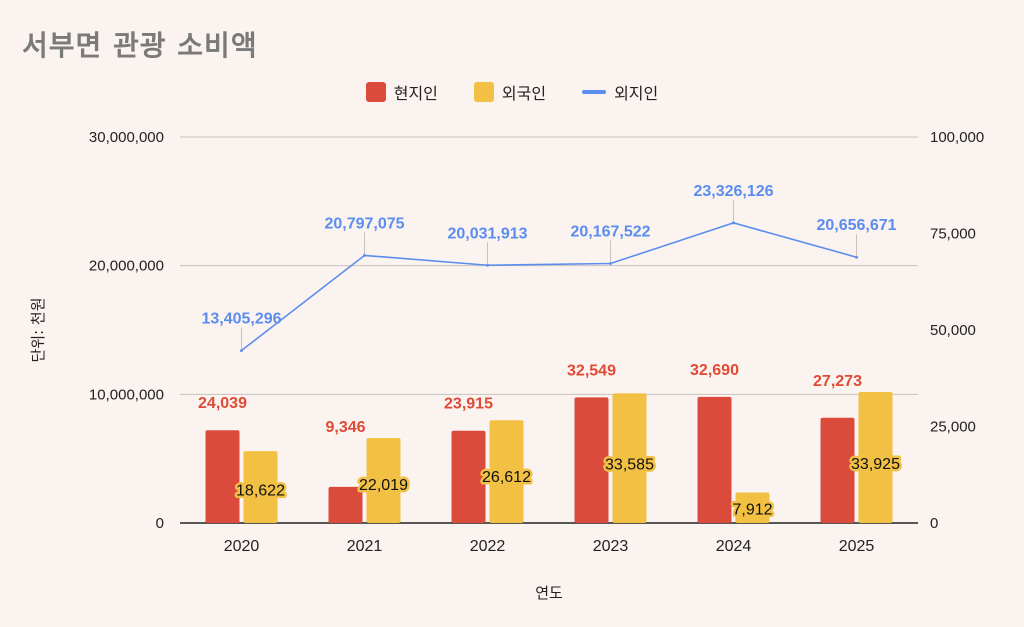 The height and width of the screenshot is (627, 1024). I want to click on x-tick-label: 2020, so click(242, 546).